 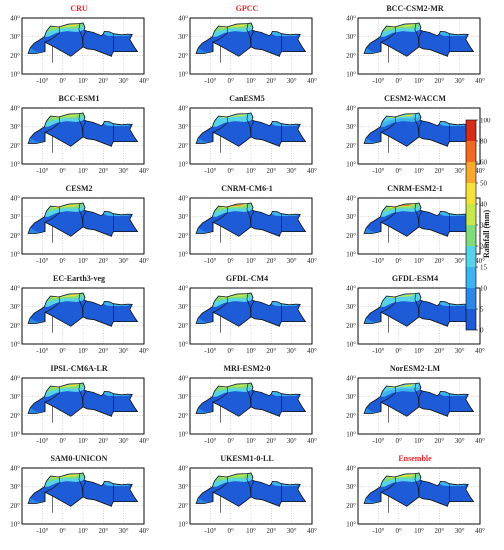 I want to click on map-panel: CanESM5 10° 20° 30° 40° -10° 0° 10° 20° 30° 40°, so click(x=243, y=139).